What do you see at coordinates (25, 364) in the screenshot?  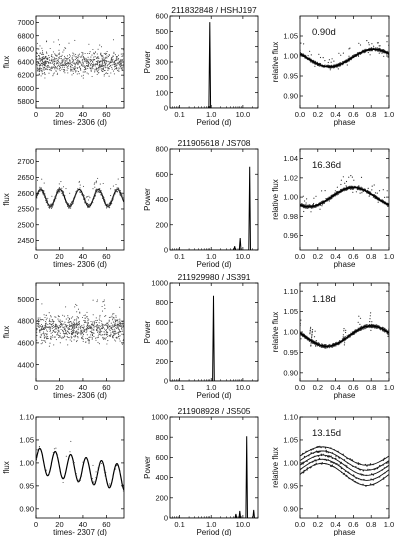 I see `y-tick-label: 4400` at bounding box center [25, 364].